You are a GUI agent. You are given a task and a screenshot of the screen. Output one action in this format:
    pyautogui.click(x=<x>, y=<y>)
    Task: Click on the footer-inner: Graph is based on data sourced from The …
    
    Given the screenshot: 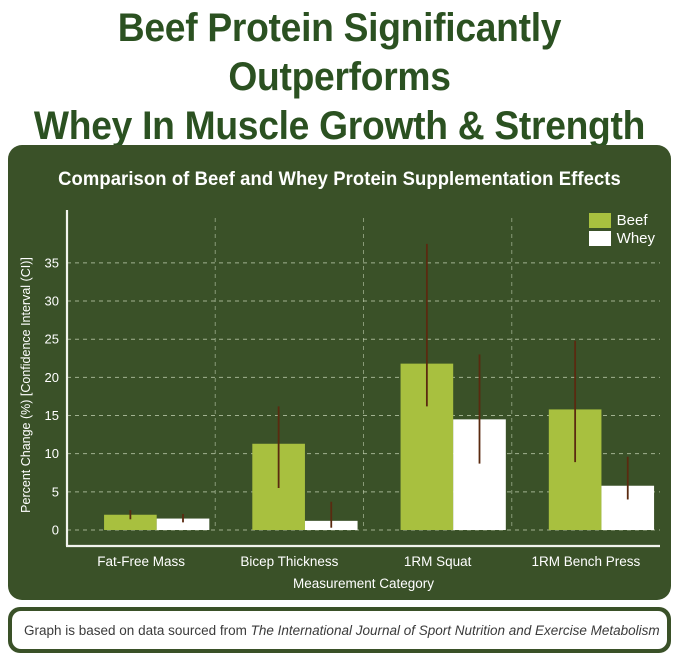 What is the action you would take?
    pyautogui.click(x=339, y=630)
    